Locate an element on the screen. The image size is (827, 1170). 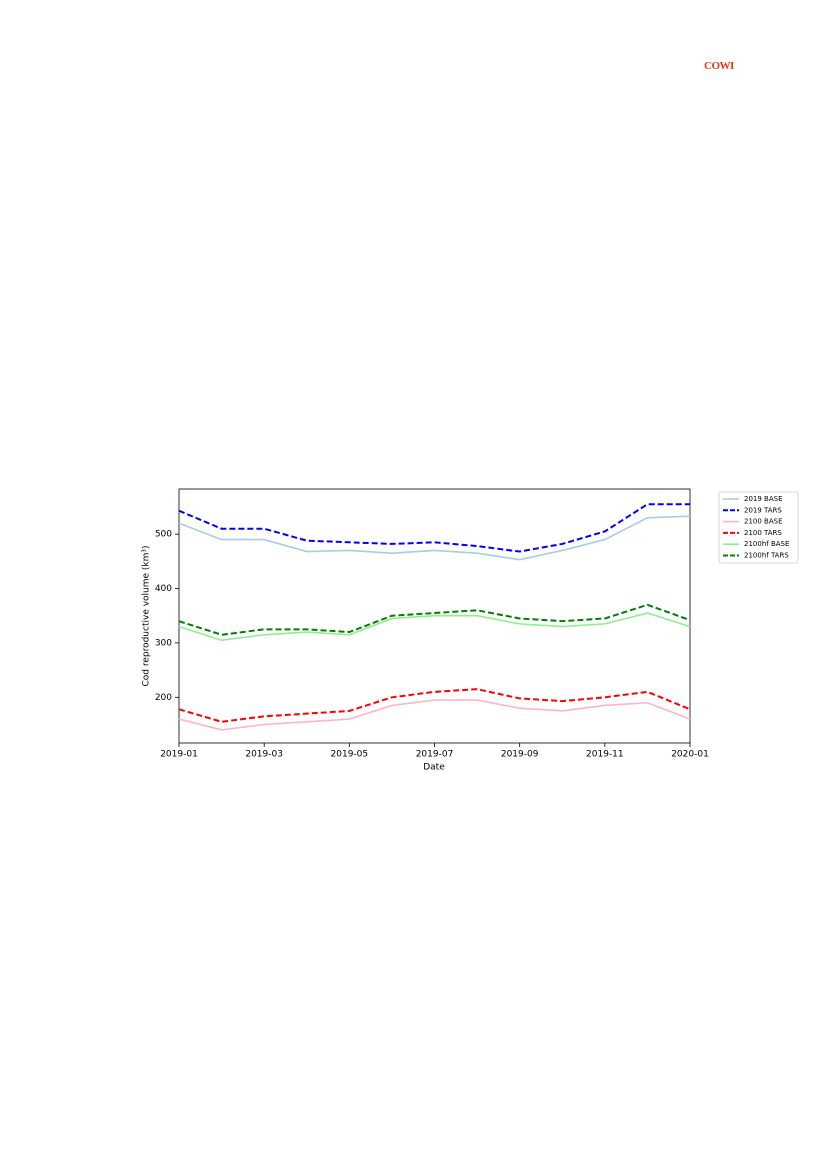
legend-label: 2100hf TARS is located at coordinates (766, 556).